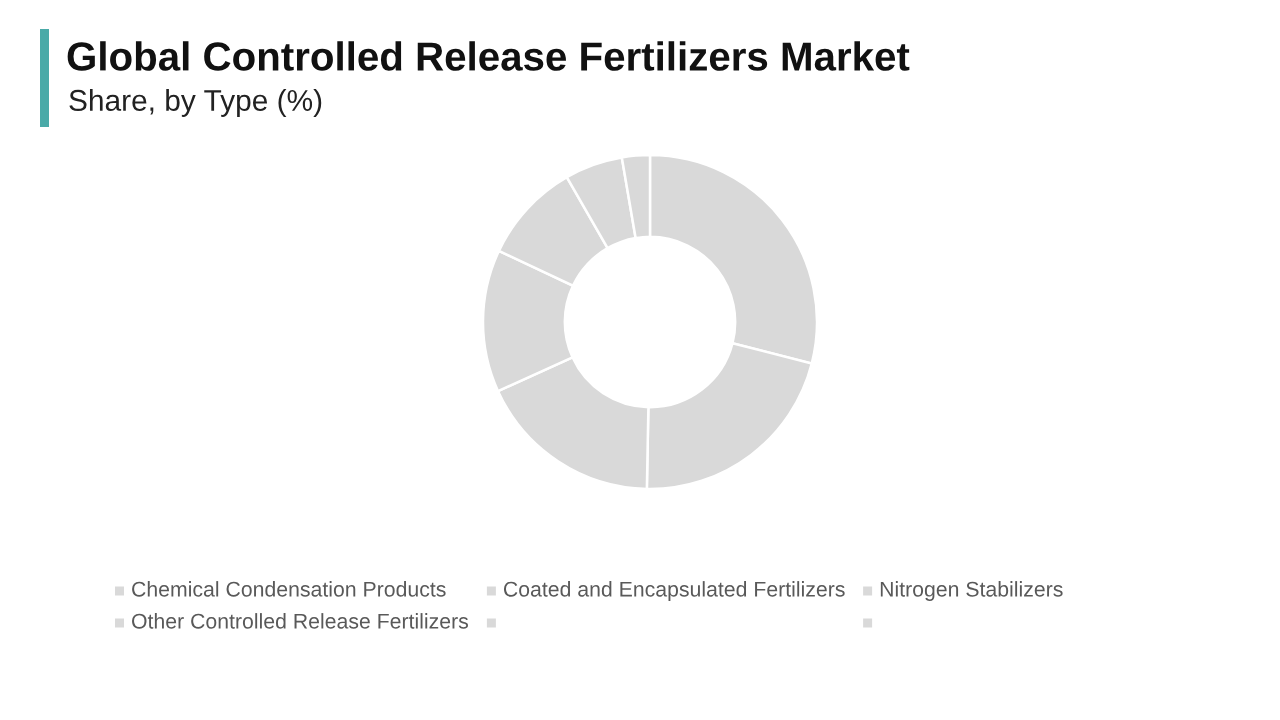 This screenshot has width=1280, height=720. Describe the element at coordinates (971, 591) in the screenshot. I see `legend-label: Nitrogen Stabilizers` at that location.